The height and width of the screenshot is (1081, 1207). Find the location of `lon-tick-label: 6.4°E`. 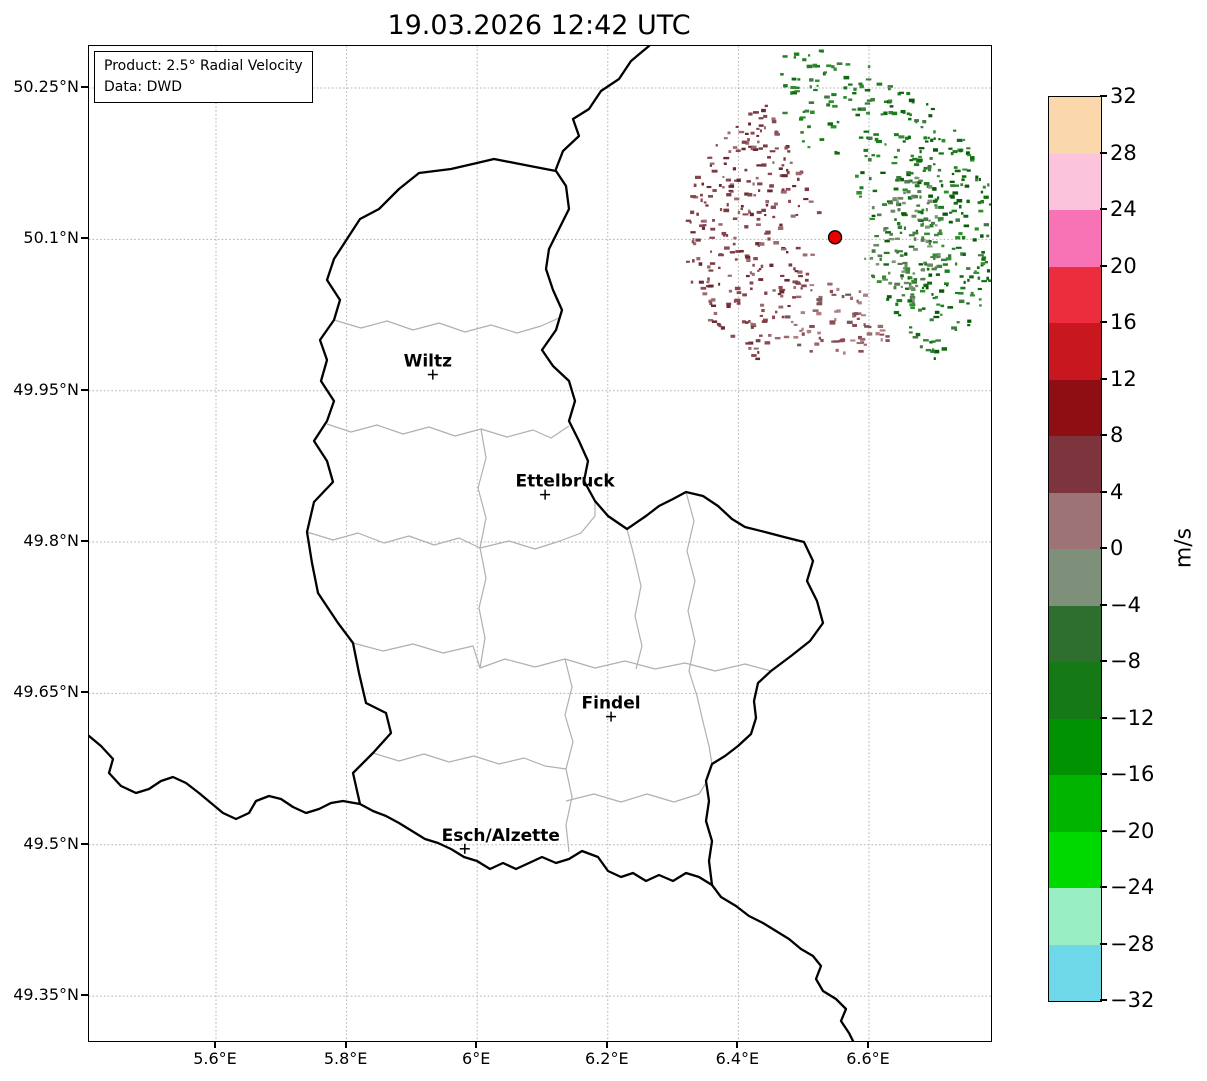

lon-tick-label: 6.4°E is located at coordinates (737, 1058).